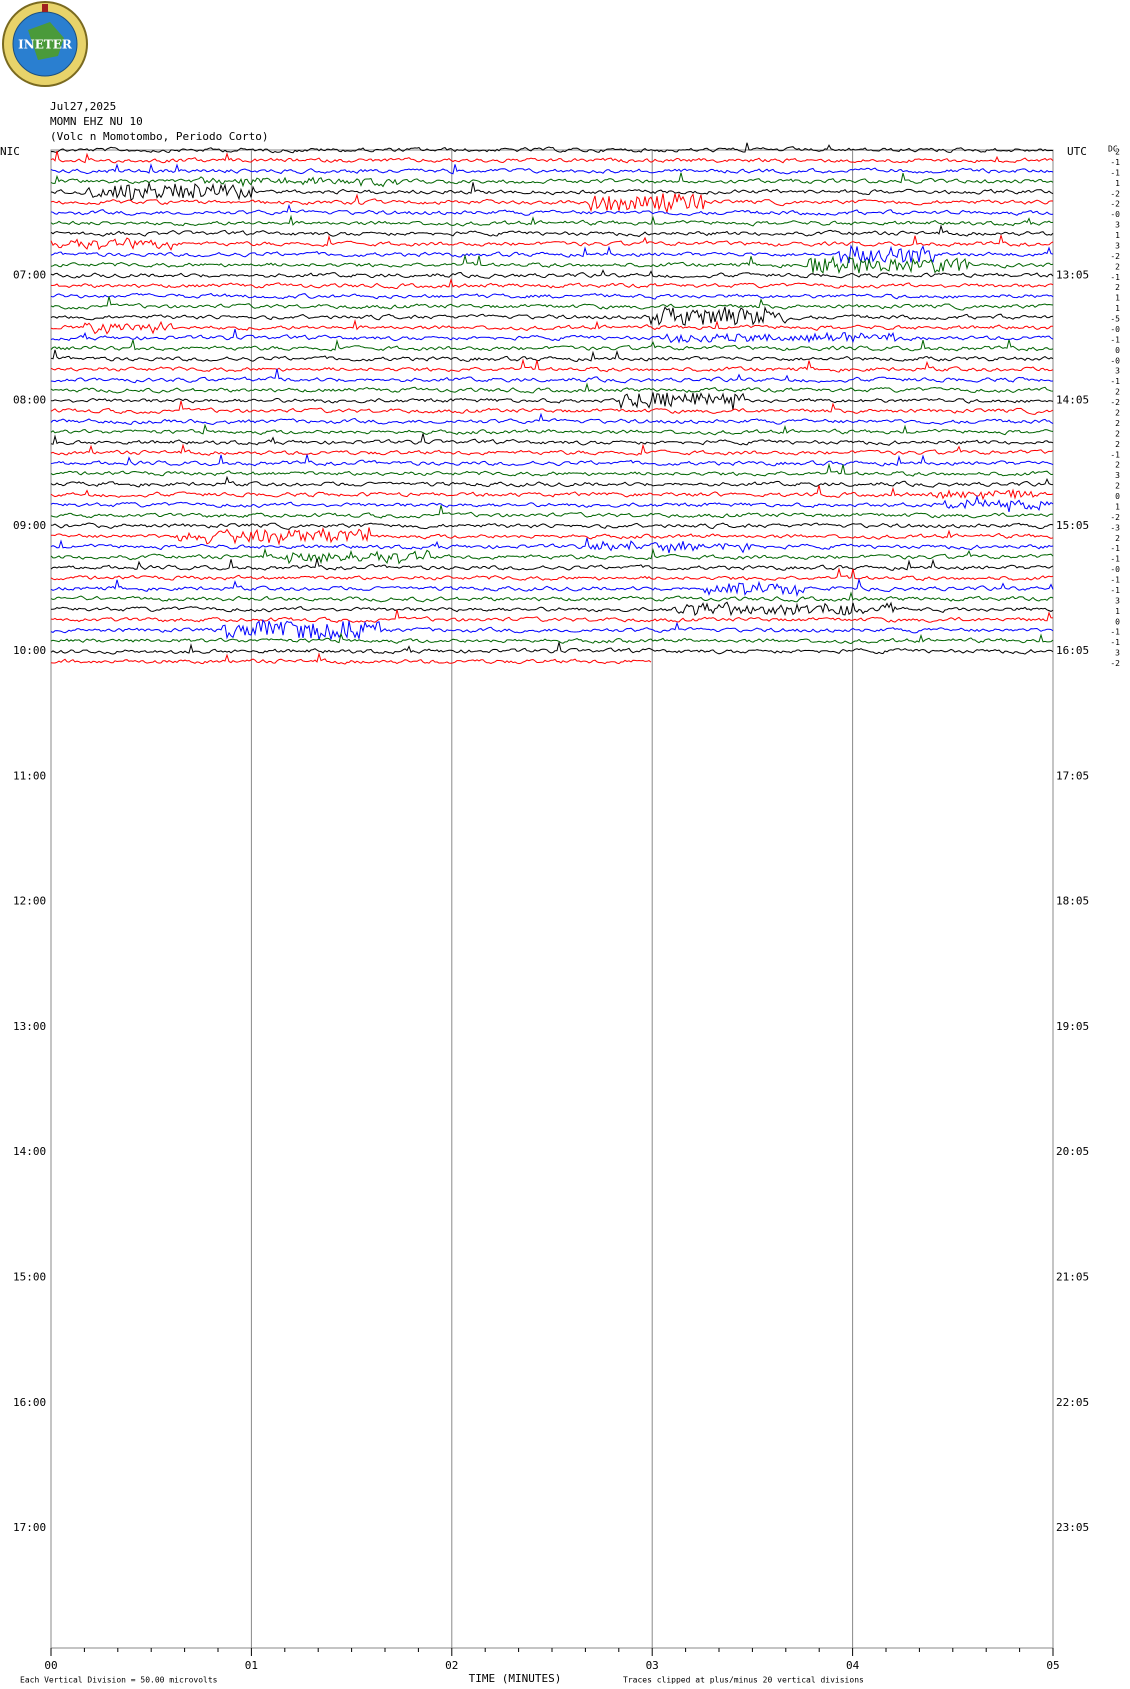 The width and height of the screenshot is (1130, 1689). Describe the element at coordinates (10, 151) in the screenshot. I see `left-title: NIC` at that location.